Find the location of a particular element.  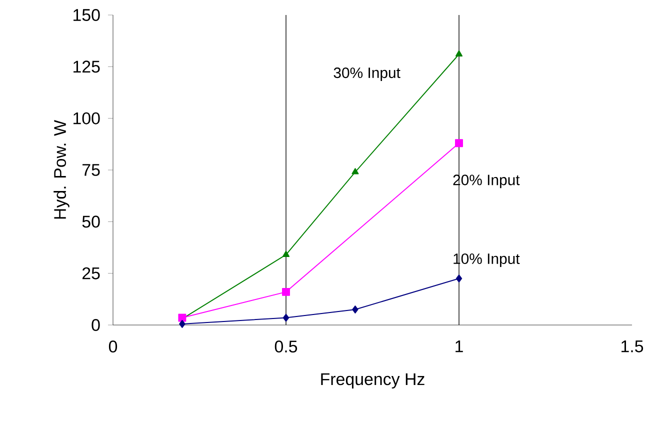

x-axis-title: Frequency Hz is located at coordinates (372, 381).